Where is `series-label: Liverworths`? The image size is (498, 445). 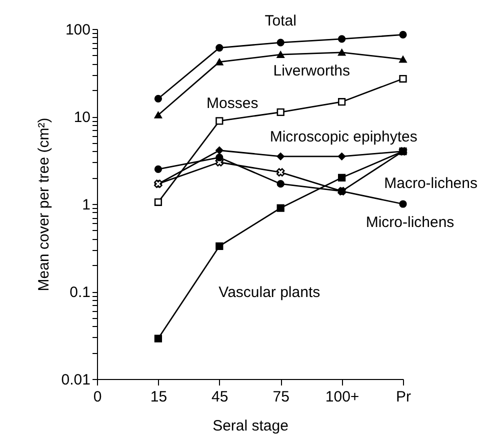
series-label: Liverworths is located at coordinates (311, 71).